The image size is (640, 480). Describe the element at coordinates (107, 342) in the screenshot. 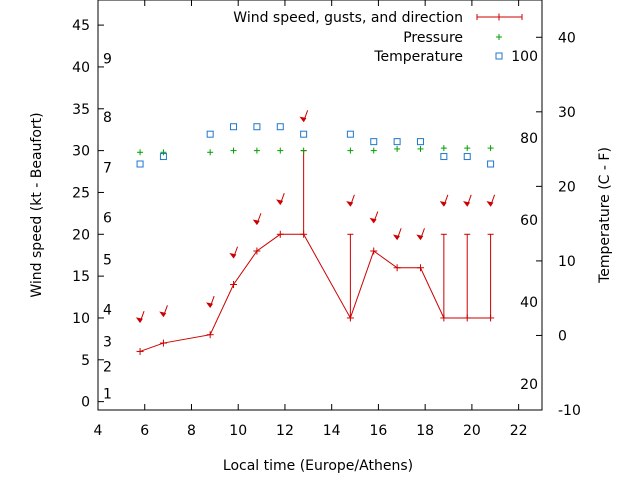

I see `beaufort-label: 3` at that location.